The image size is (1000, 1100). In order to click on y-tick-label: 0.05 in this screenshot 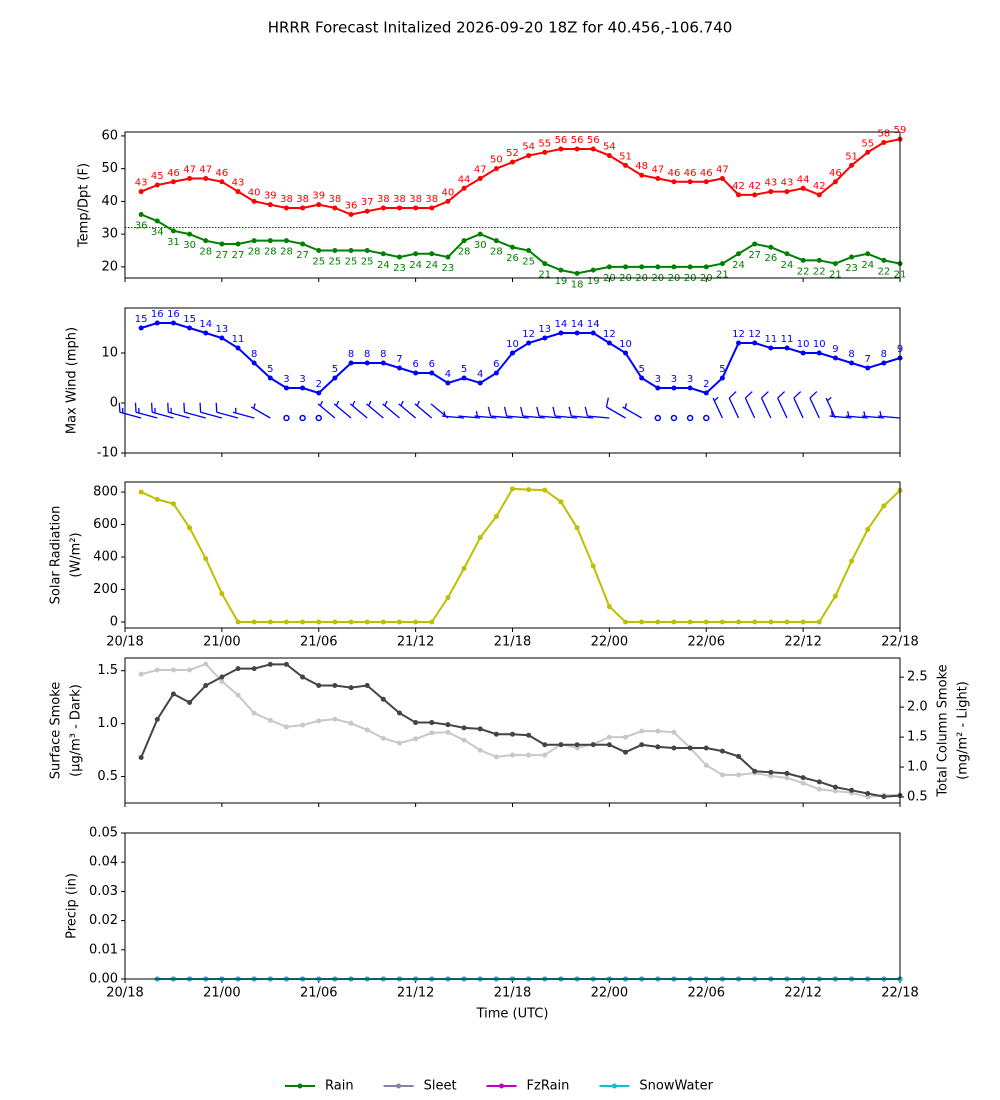, I will do `click(103, 833)`.